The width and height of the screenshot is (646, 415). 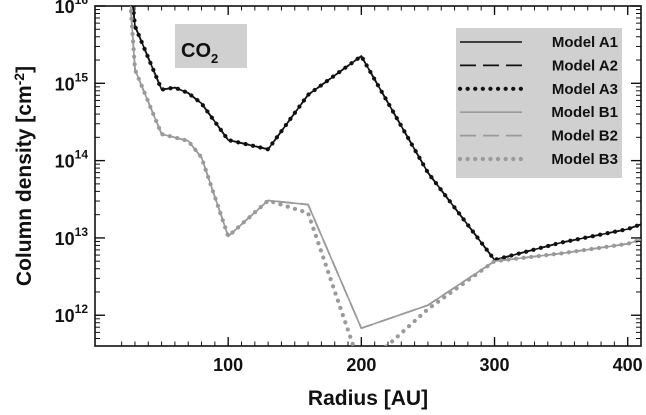 What do you see at coordinates (72, 160) in the screenshot?
I see `y-tick-label: 1014` at bounding box center [72, 160].